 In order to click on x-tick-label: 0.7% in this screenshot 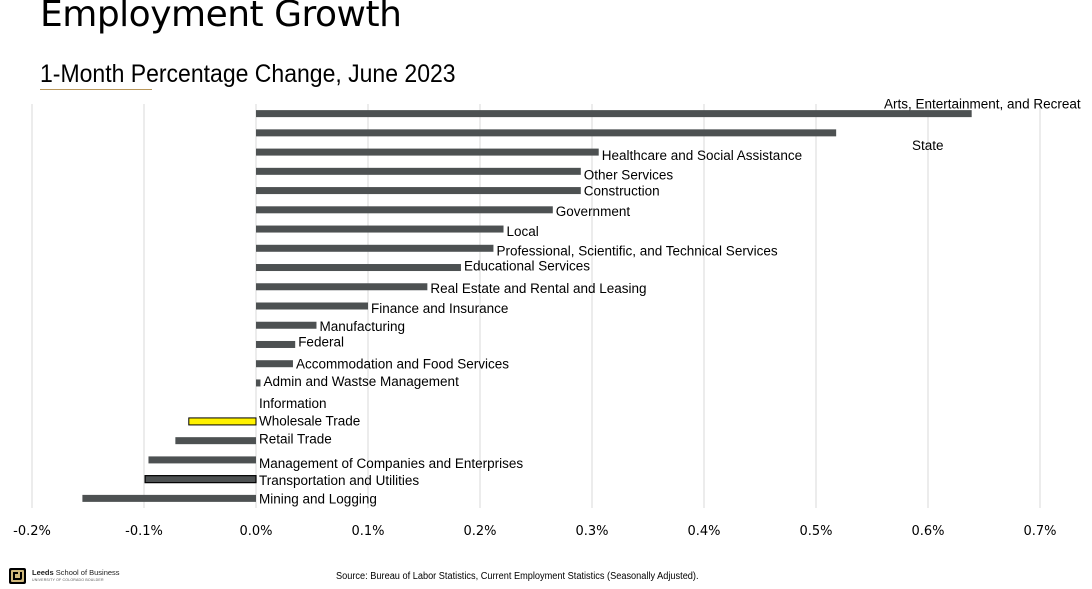, I will do `click(1039, 531)`.